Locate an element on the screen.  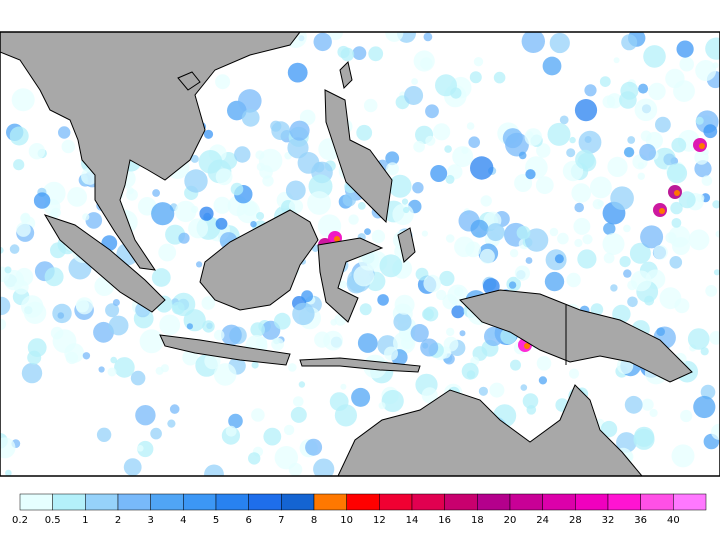
halmahera is located at coordinates (406, 245).